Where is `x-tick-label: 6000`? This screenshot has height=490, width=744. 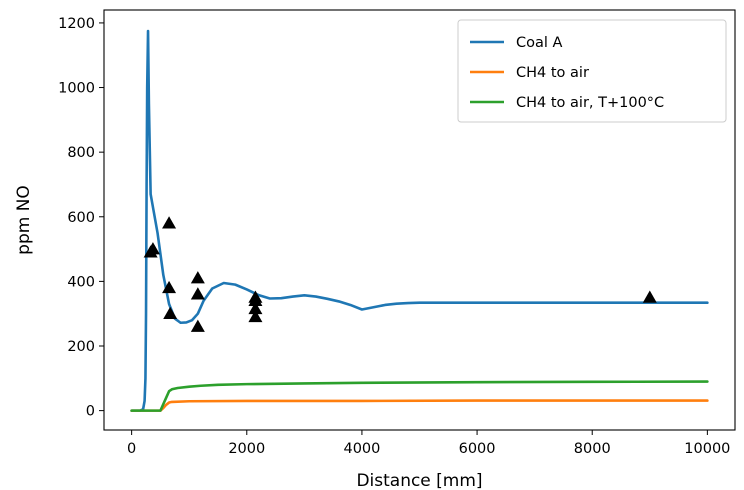
x-tick-label: 6000 is located at coordinates (477, 449).